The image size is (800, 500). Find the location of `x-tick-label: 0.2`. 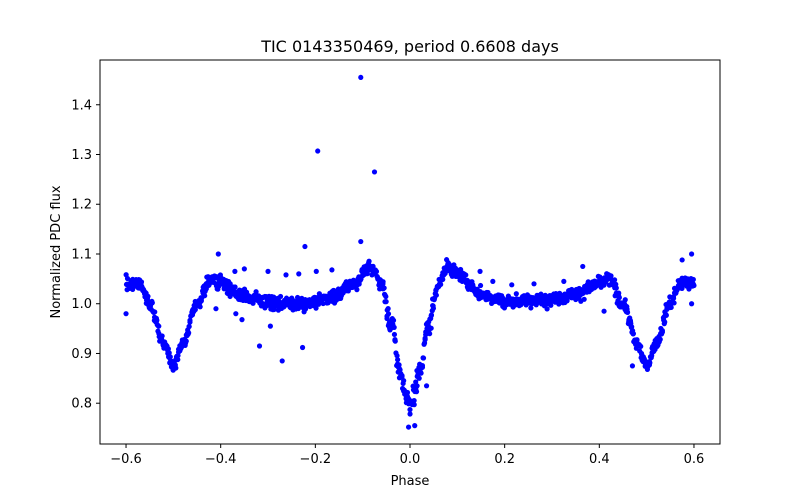

x-tick-label: 0.2 is located at coordinates (504, 459).